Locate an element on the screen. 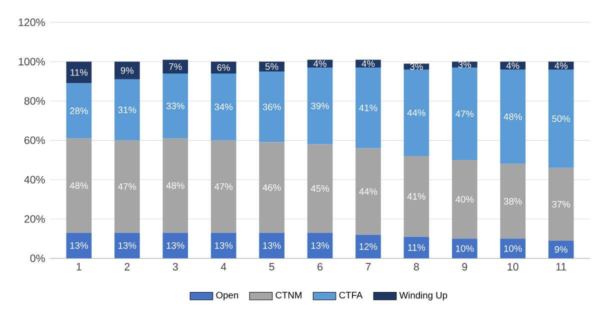 This screenshot has height=309, width=600. y-tick-label: 120% is located at coordinates (31, 22).